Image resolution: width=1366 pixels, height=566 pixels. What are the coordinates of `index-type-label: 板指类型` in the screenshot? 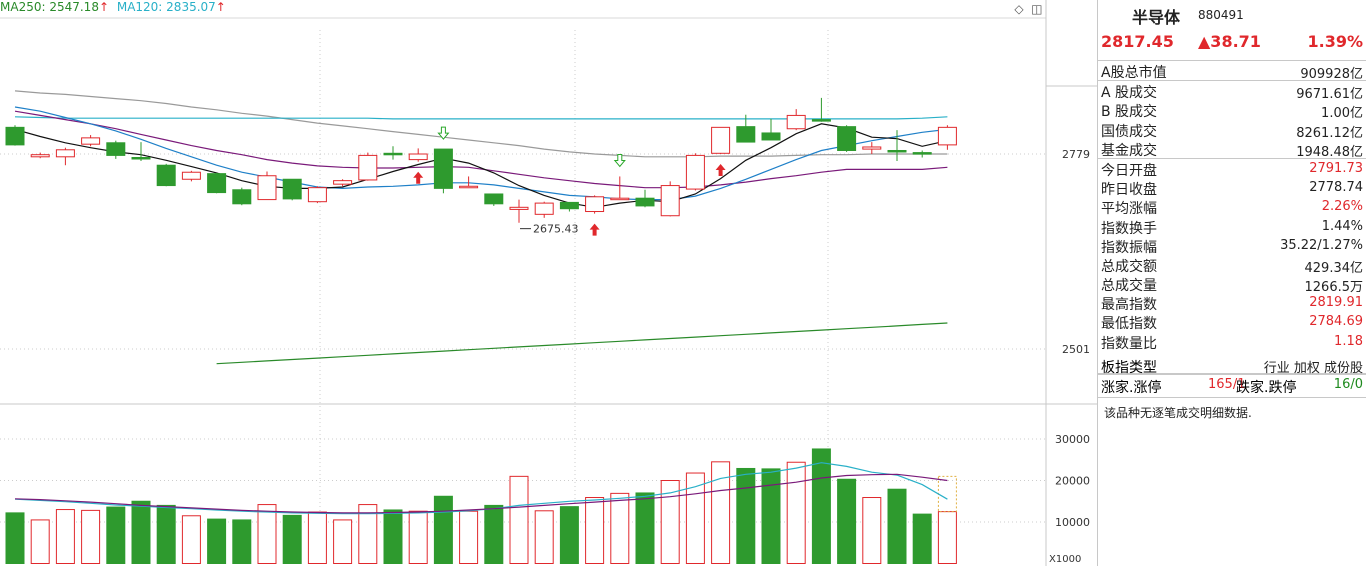 It's located at (1129, 368).